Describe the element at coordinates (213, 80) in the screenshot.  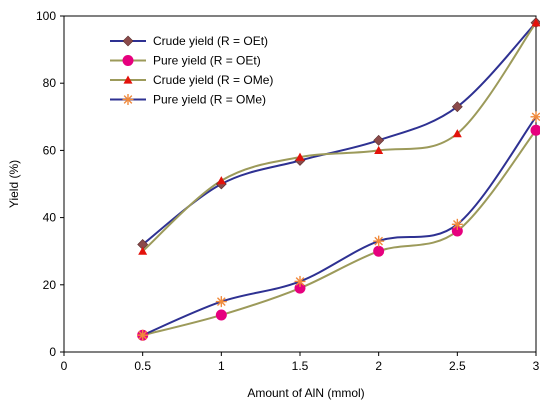
I see `legend-label-crude-ome: Crude yield (R = OMe)` at that location.